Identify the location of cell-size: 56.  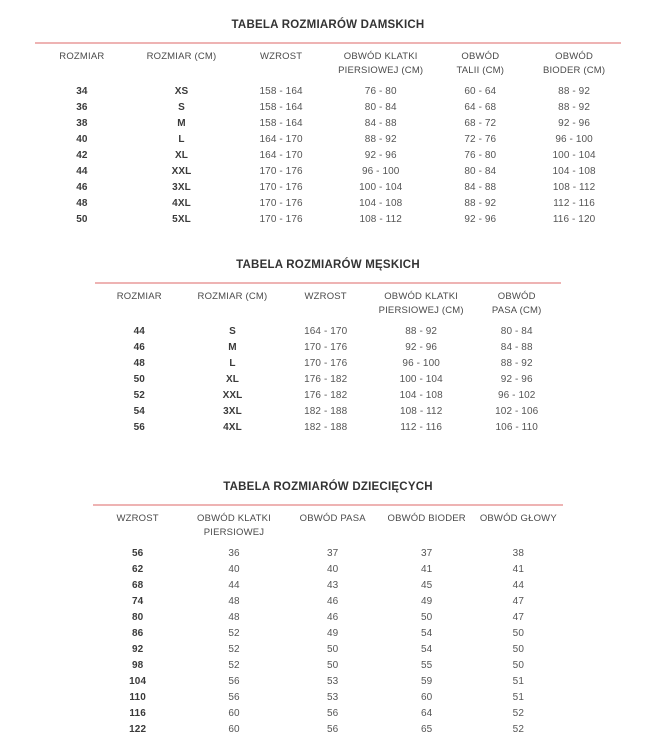
(139, 427).